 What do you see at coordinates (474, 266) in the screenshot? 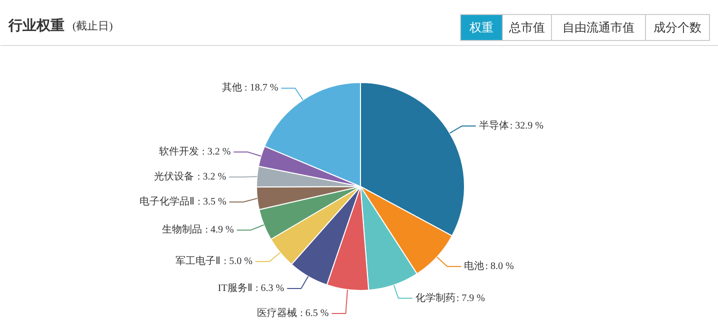
I see `slice-label: 电池` at bounding box center [474, 266].